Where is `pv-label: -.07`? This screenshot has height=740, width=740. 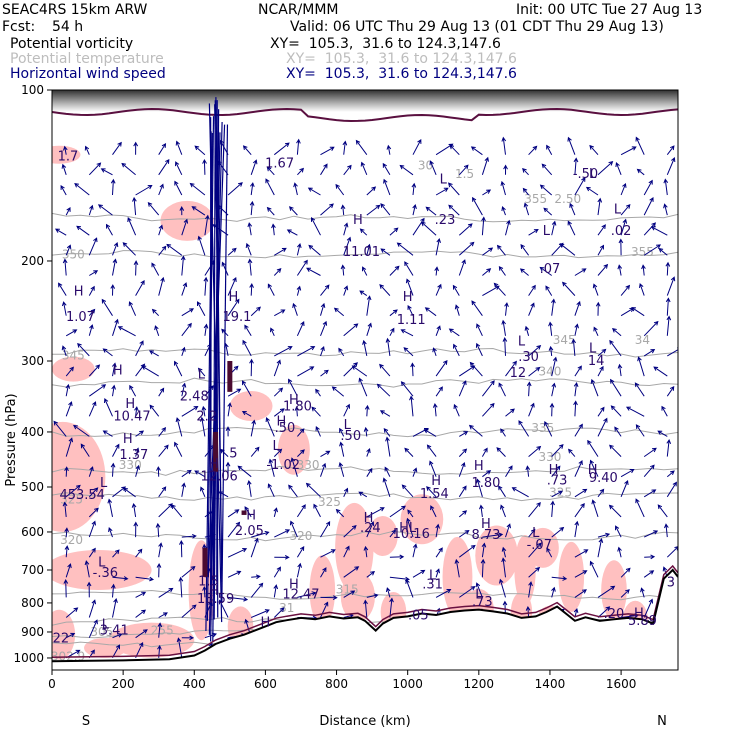
pv-label: -.07 is located at coordinates (539, 545).